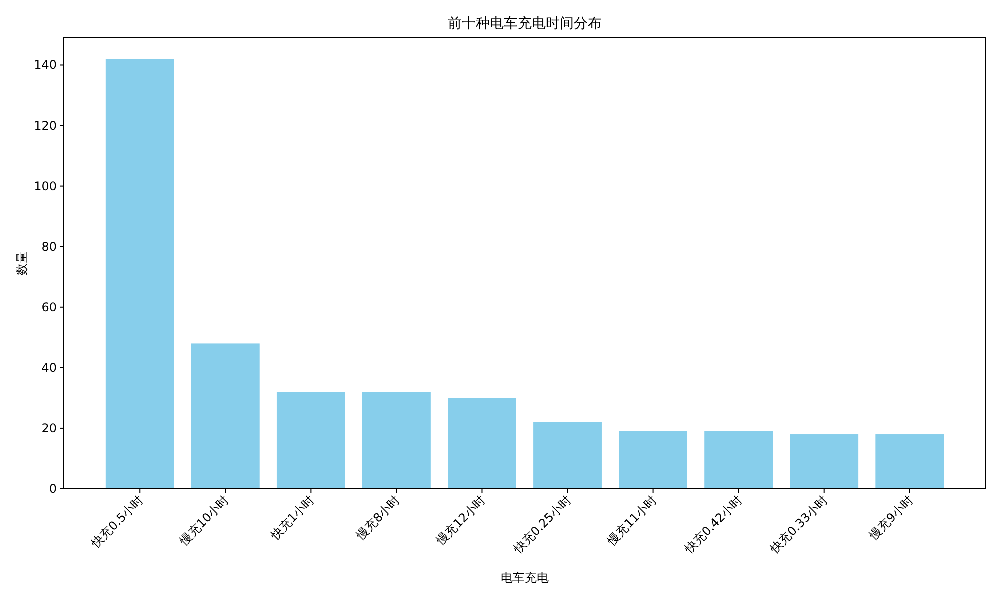  What do you see at coordinates (525, 578) in the screenshot?
I see `x-axis-title: 电车充电` at bounding box center [525, 578].